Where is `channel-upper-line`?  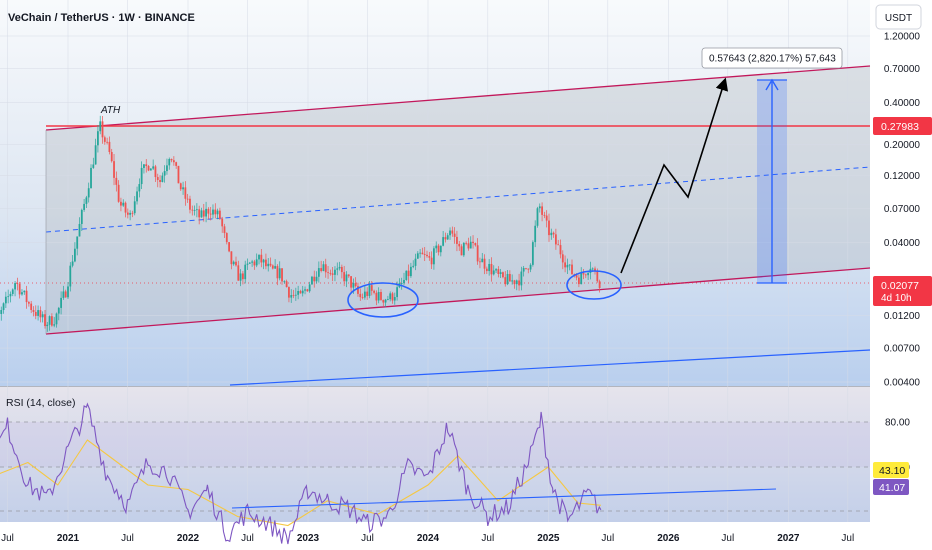 channel-upper-line is located at coordinates (458, 98).